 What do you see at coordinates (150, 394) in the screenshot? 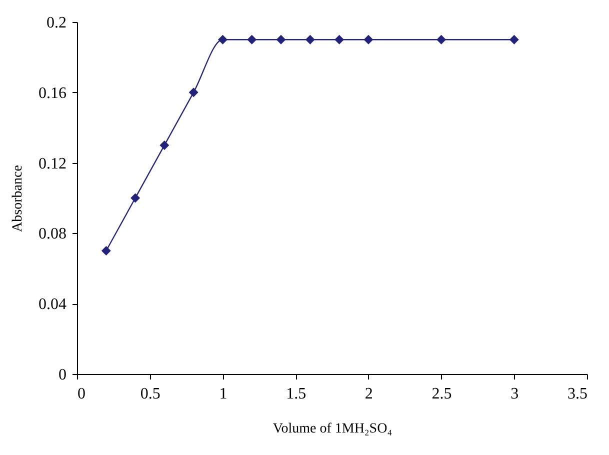
I see `x-tick-label: 0.5` at bounding box center [150, 394].